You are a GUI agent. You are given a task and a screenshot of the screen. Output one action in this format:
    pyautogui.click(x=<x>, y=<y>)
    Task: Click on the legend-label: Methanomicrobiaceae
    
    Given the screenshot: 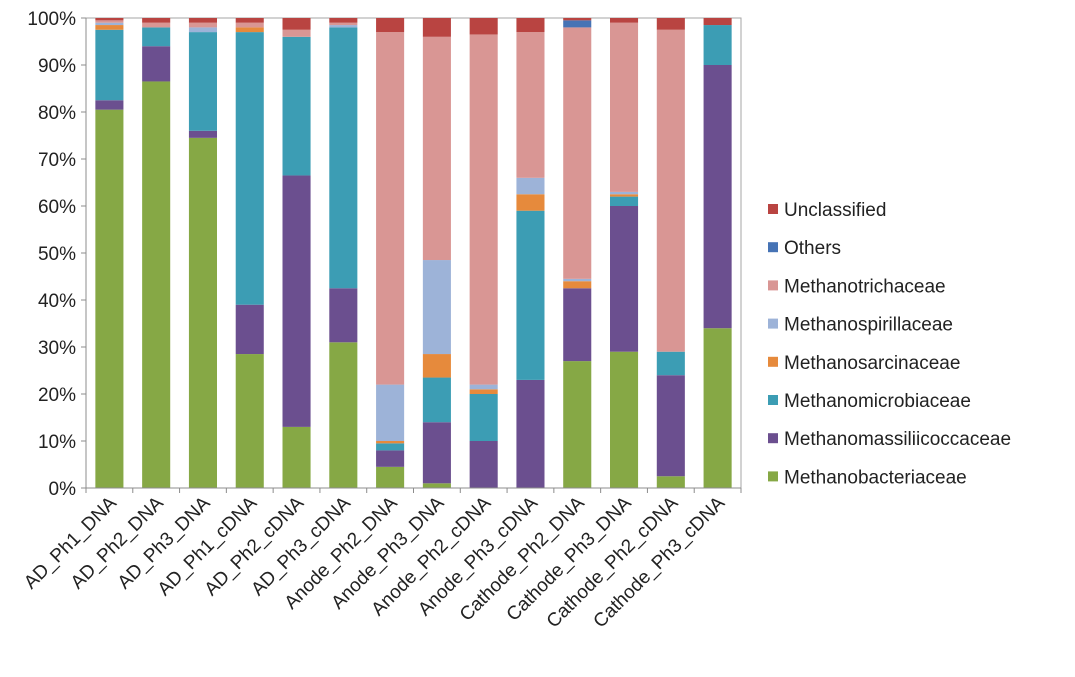 What is the action you would take?
    pyautogui.click(x=877, y=401)
    